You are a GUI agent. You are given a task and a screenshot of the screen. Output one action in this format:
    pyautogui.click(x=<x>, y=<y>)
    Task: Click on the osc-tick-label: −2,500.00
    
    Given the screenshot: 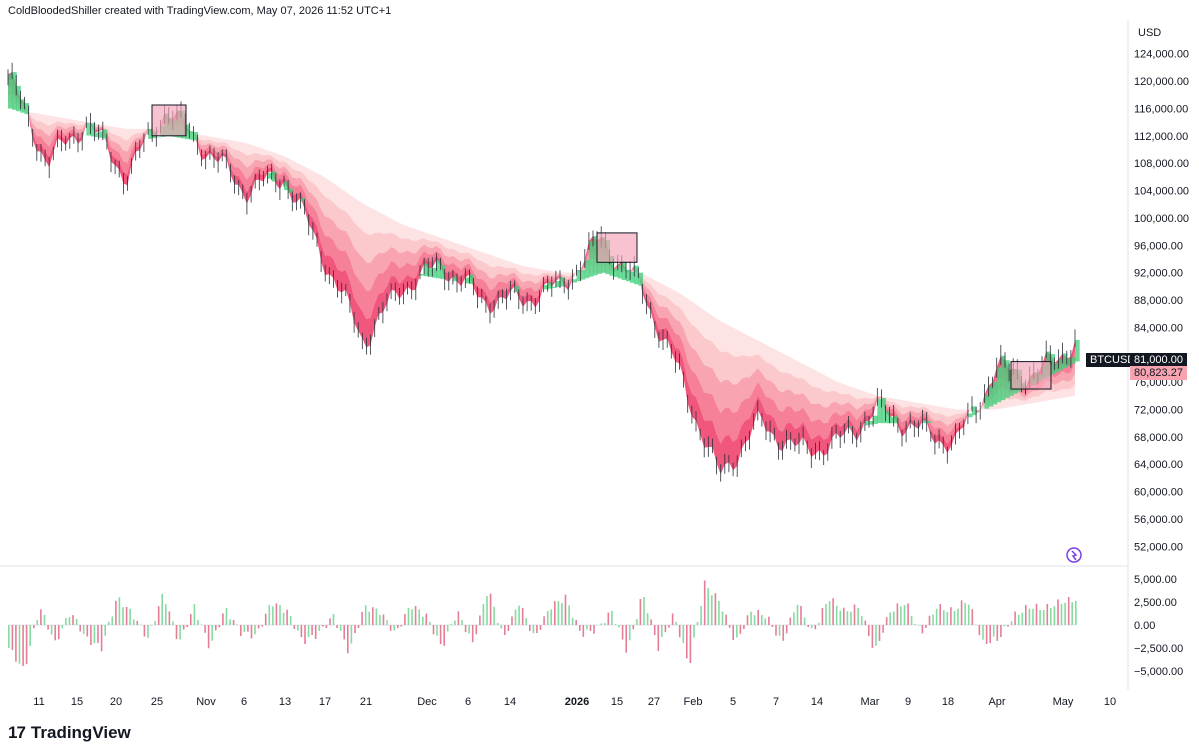 What is the action you would take?
    pyautogui.click(x=1158, y=649)
    